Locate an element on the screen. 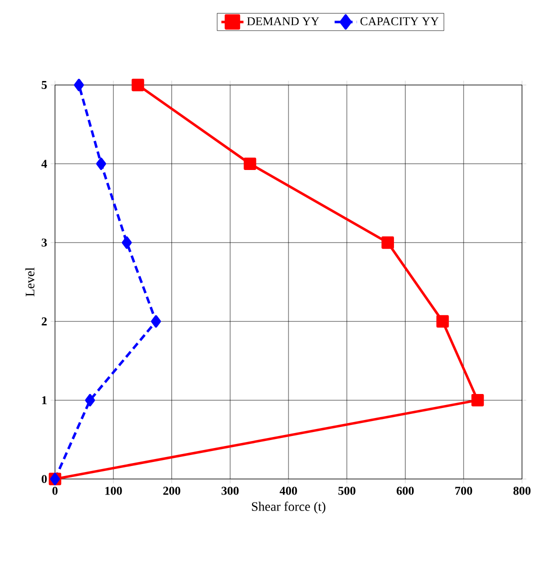 Image resolution: width=534 pixels, height=569 pixels. x-axis-title: Shear force (t) is located at coordinates (289, 508).